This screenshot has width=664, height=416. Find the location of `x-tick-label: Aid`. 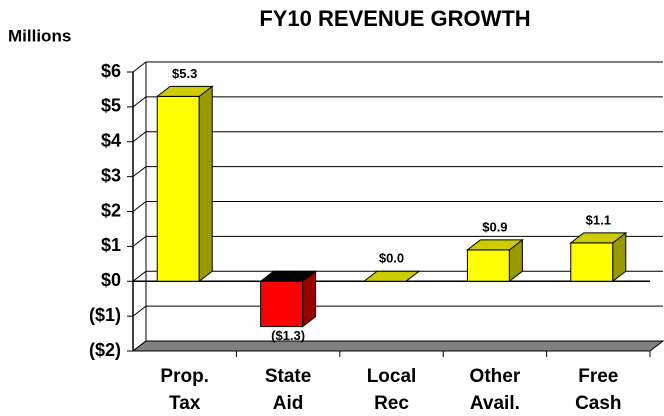

x-tick-label: Aid is located at coordinates (288, 403).